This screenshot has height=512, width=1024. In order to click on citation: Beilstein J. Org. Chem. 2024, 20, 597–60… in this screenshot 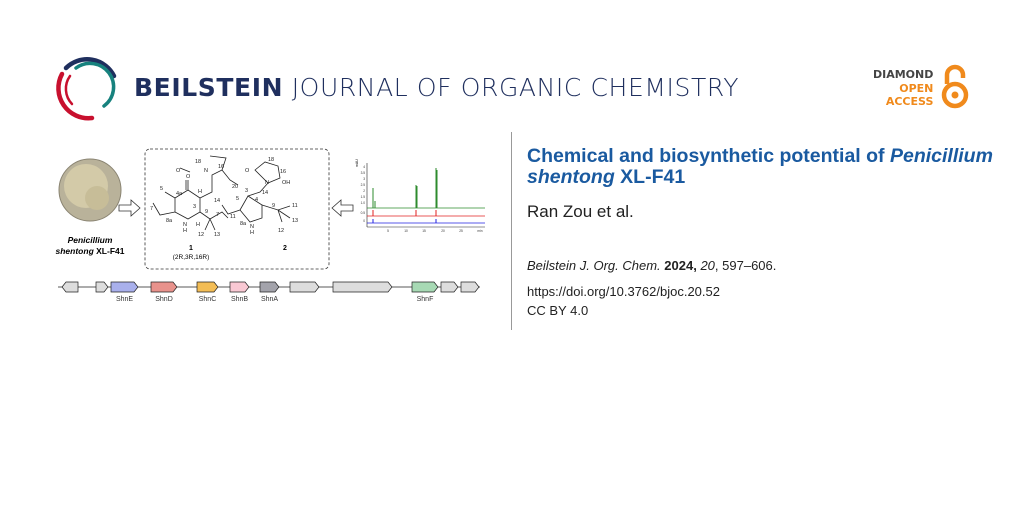, I will do `click(652, 265)`.